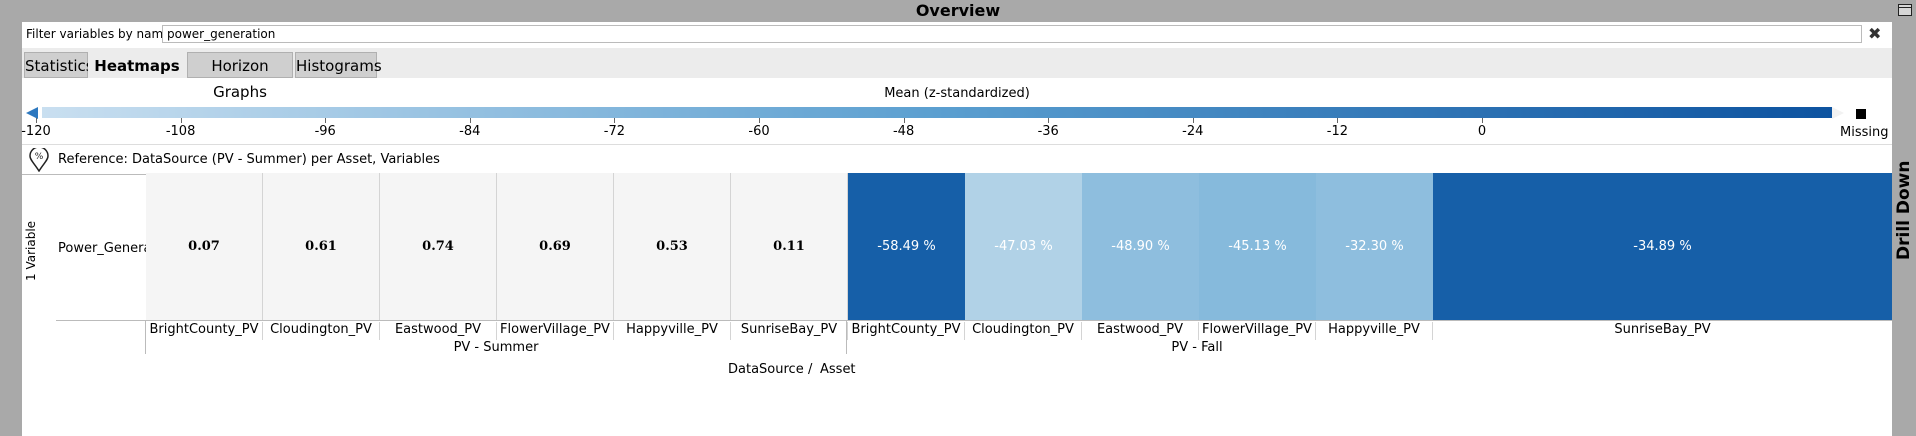 The height and width of the screenshot is (436, 1916). What do you see at coordinates (1023, 246) in the screenshot?
I see `heatmap-cell: -47.03 %` at bounding box center [1023, 246].